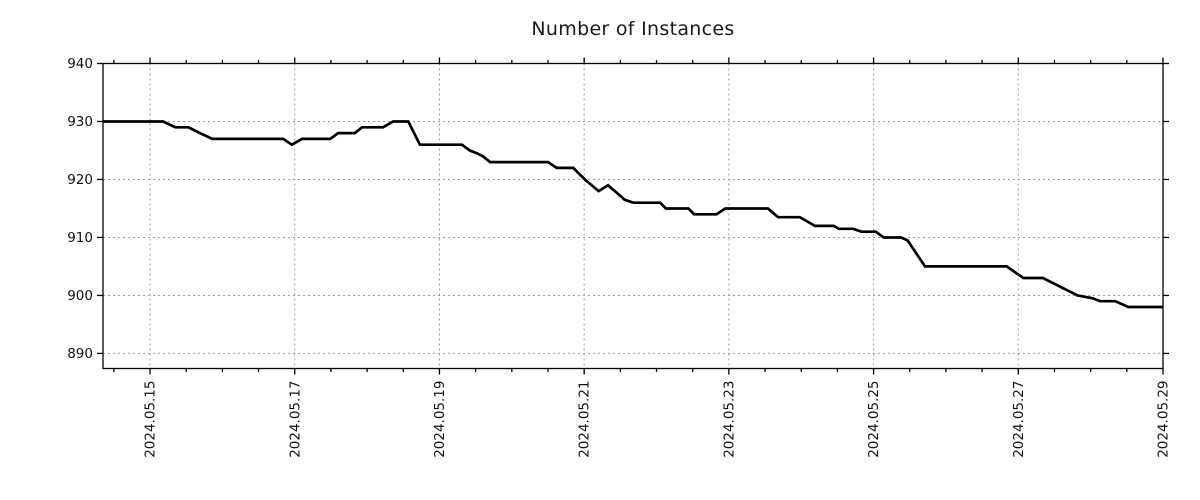 The width and height of the screenshot is (1200, 500). Describe the element at coordinates (80, 296) in the screenshot. I see `y-axis-tick-label: 900` at that location.